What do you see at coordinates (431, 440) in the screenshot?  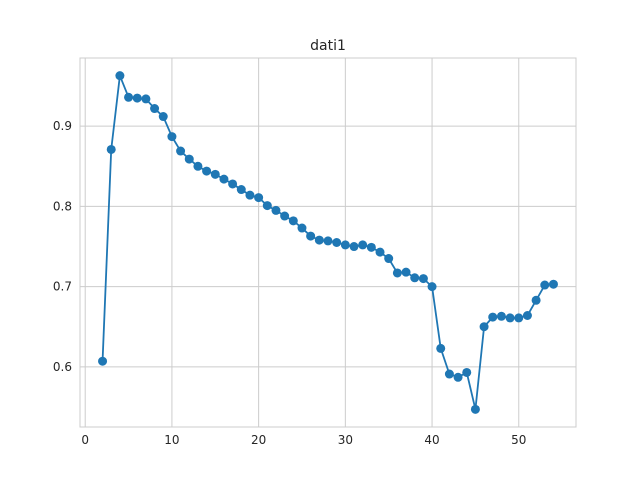 I see `x-tick-label: 40` at bounding box center [431, 440].